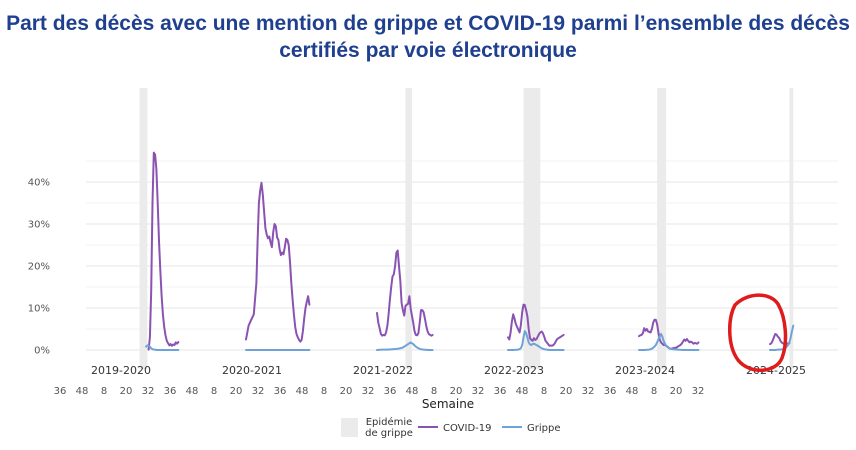 Image resolution: width=856 pixels, height=450 pixels. I want to click on y-tick-label: 40%, so click(39, 183).